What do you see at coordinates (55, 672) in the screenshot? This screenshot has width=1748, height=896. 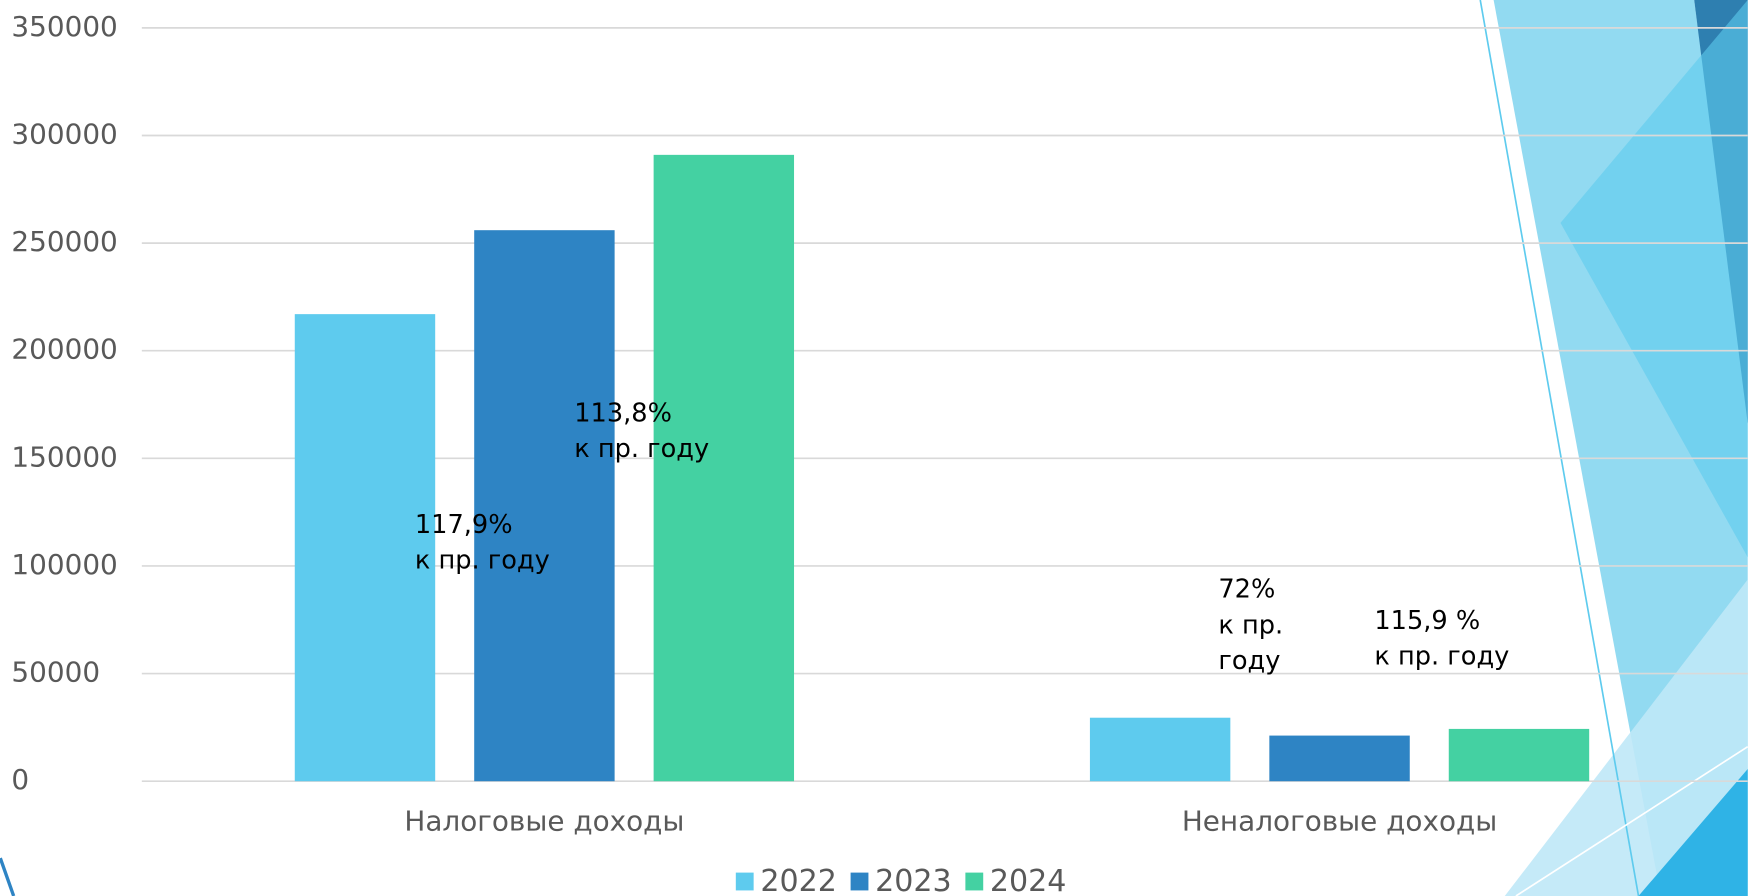 I see `y-tick-label: 50000` at bounding box center [55, 672].